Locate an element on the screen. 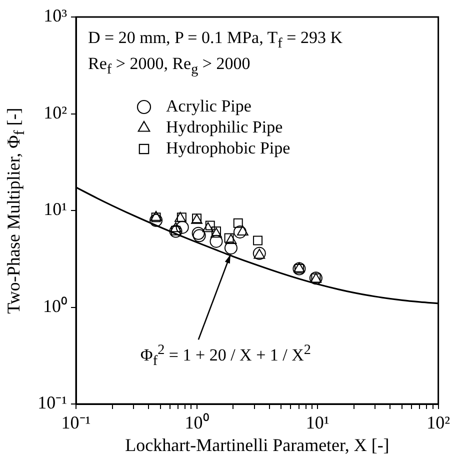 The width and height of the screenshot is (454, 469). y-tick-label: 10¹ is located at coordinates (55, 209).